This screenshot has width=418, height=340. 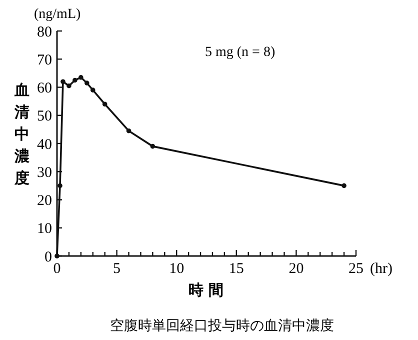 What do you see at coordinates (57, 14) in the screenshot?
I see `text: (ng/mL)` at bounding box center [57, 14].